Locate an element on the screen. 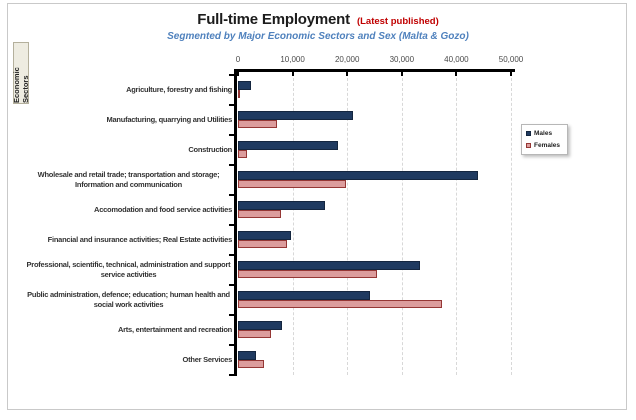 This screenshot has width=636, height=420. legend-item: Females is located at coordinates (544, 145).